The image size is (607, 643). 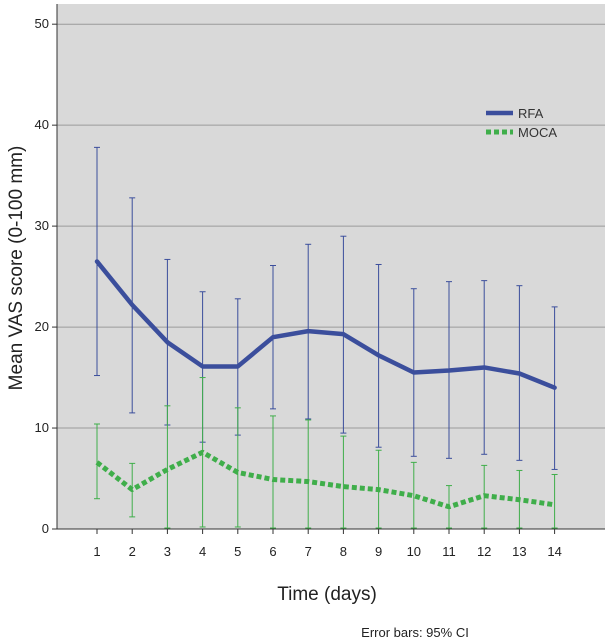 I want to click on x-tick-label: 12, so click(x=484, y=551).